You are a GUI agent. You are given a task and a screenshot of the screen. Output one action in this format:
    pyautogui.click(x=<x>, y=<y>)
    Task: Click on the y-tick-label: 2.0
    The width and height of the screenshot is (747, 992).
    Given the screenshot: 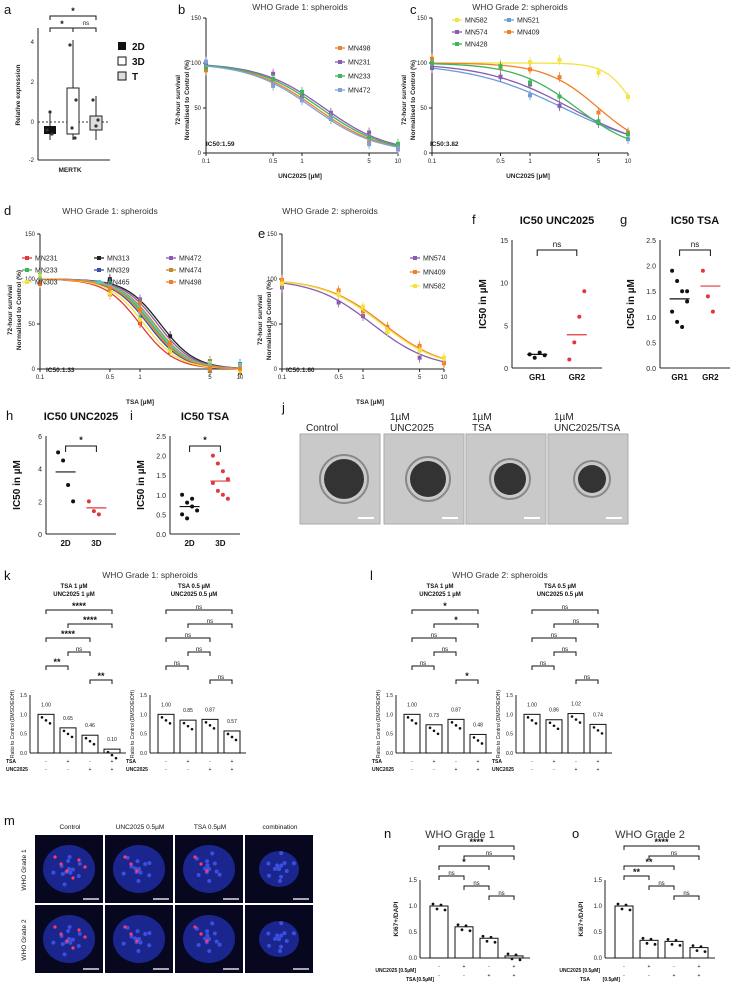 What is the action you would take?
    pyautogui.click(x=161, y=457)
    